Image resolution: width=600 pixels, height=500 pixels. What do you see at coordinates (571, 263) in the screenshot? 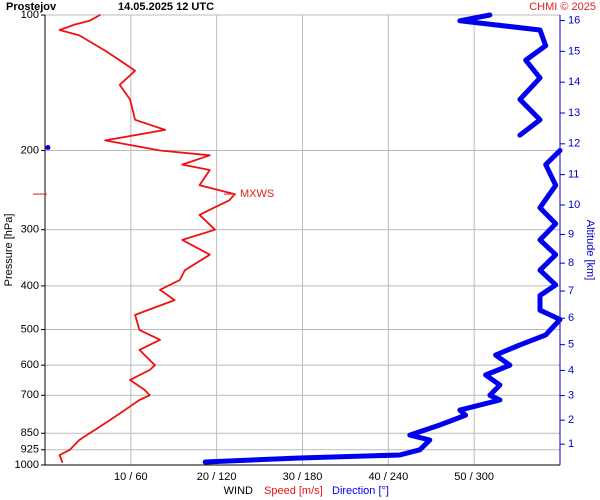
I see `y2-tick-label: 8` at bounding box center [571, 263].